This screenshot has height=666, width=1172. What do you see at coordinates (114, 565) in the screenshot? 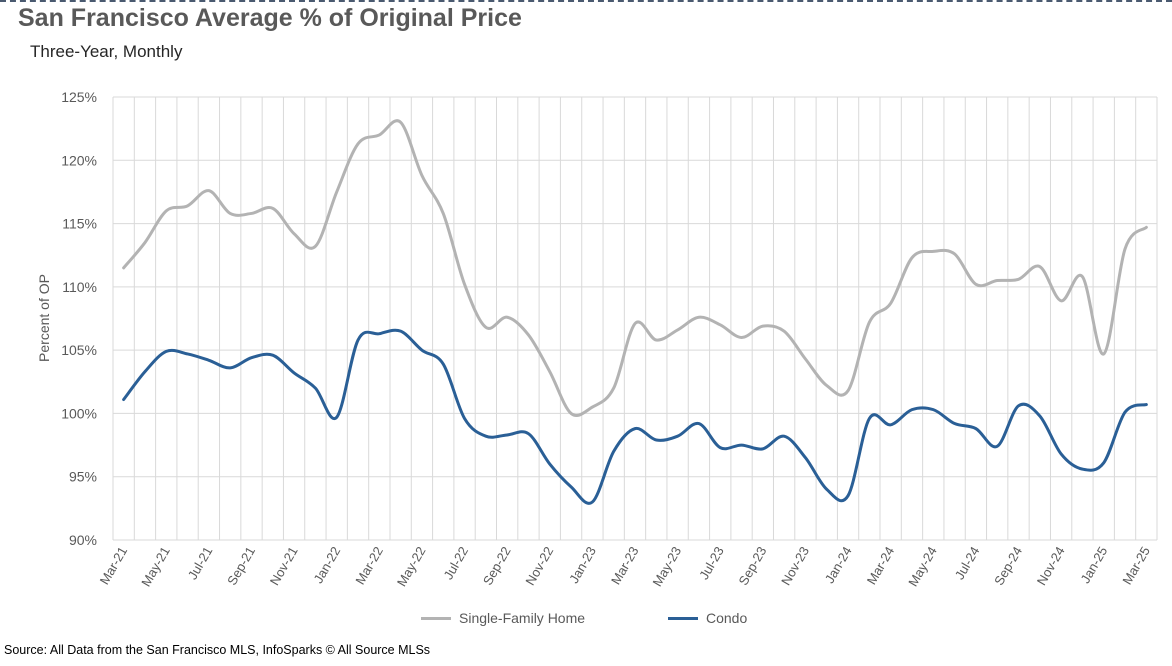
I see `x-tick-label: Mar-21` at bounding box center [114, 565].